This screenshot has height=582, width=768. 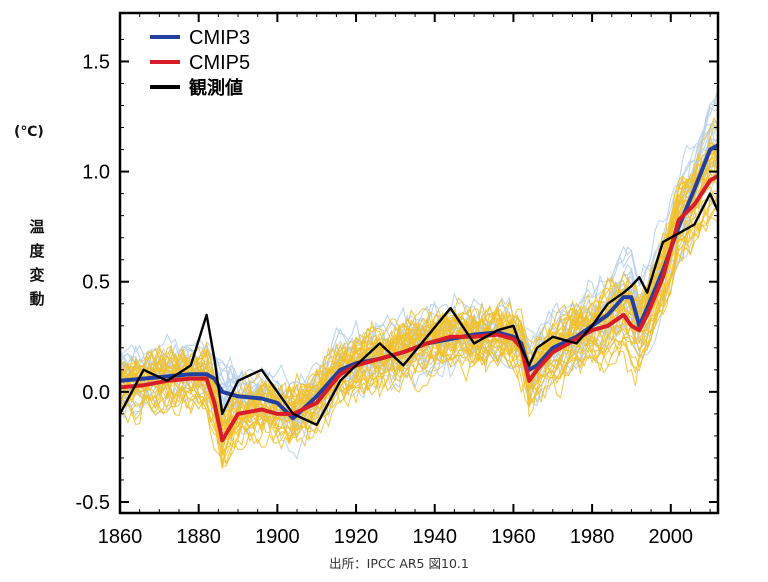 I want to click on legend-label: CMIP5, so click(x=219, y=63).